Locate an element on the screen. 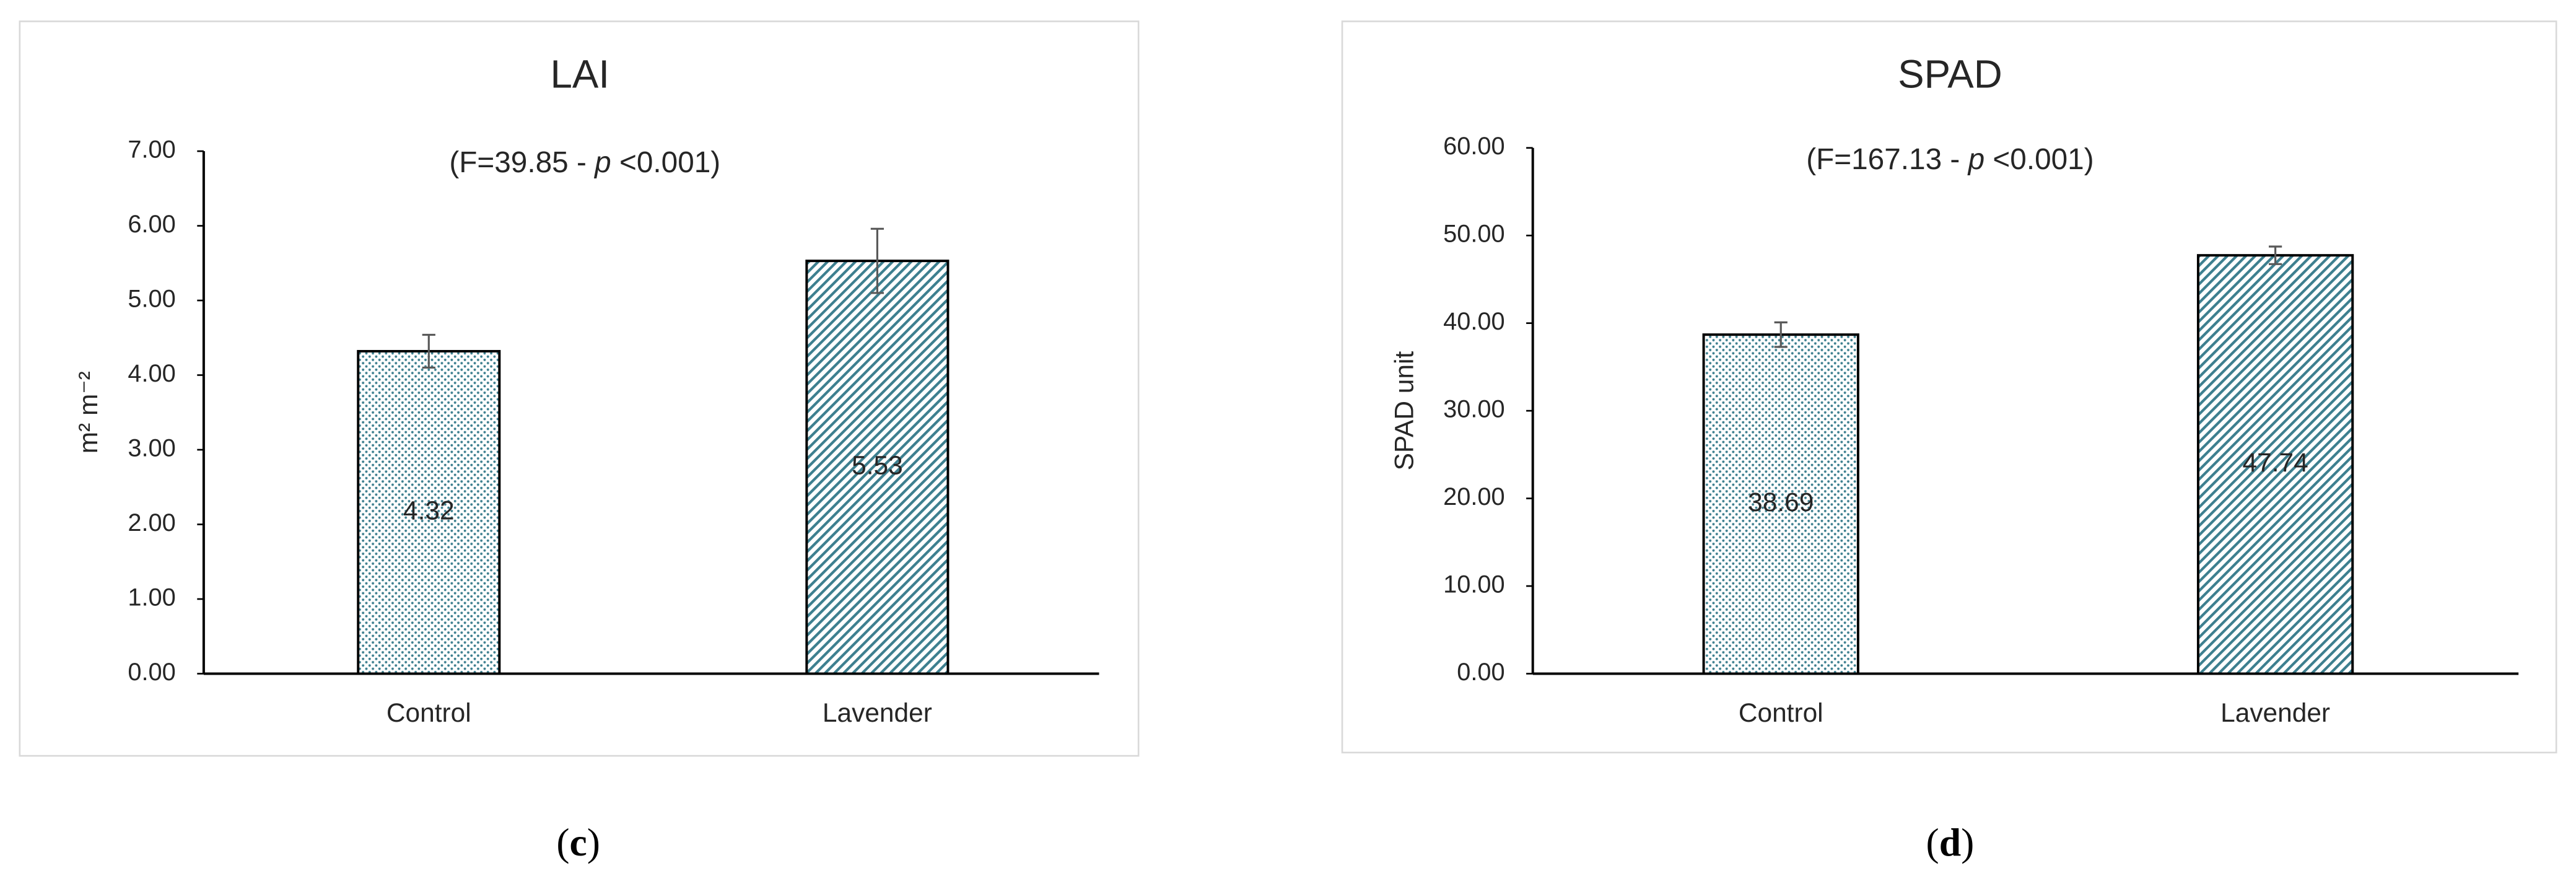 This screenshot has height=884, width=2576. annotation-part: (F=39.85 - is located at coordinates (522, 162).